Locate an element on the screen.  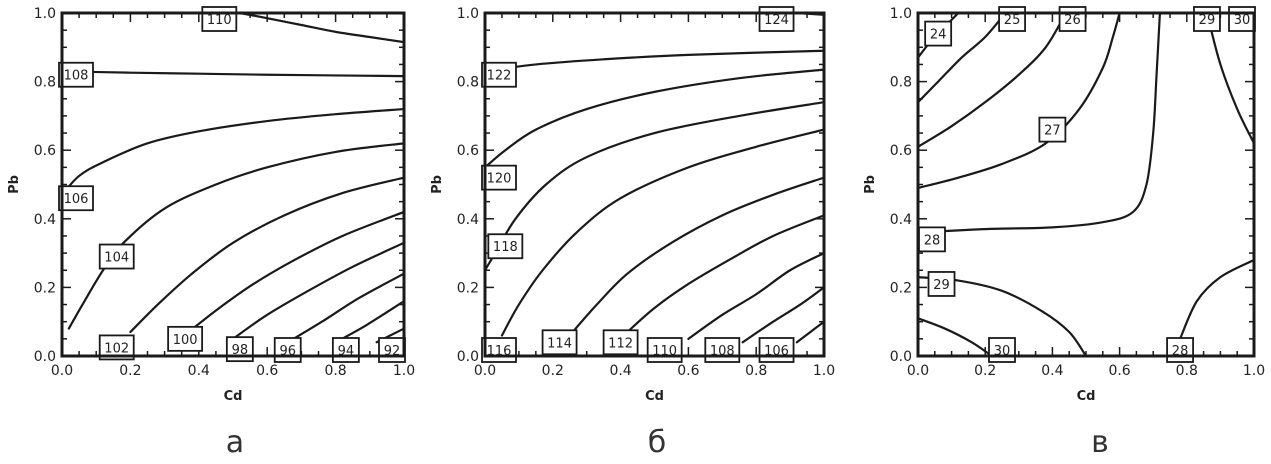
contour-level-text: 26 is located at coordinates (1072, 20).